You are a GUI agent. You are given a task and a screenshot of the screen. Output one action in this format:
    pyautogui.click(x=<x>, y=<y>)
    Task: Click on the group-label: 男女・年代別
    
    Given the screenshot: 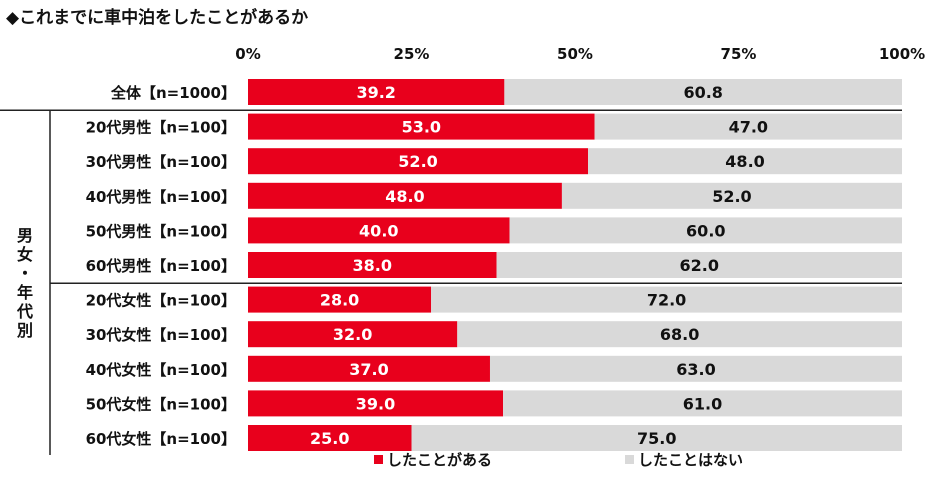 What is the action you would take?
    pyautogui.click(x=24, y=283)
    